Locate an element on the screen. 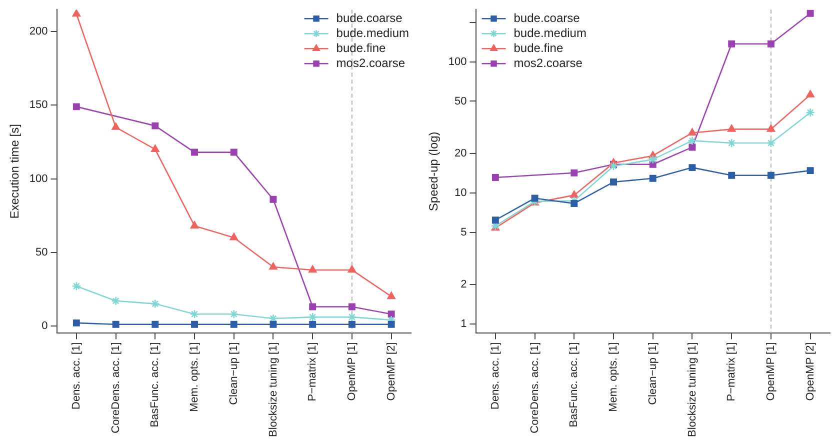  y-axis-title: Speed-up (log) is located at coordinates (433, 172).